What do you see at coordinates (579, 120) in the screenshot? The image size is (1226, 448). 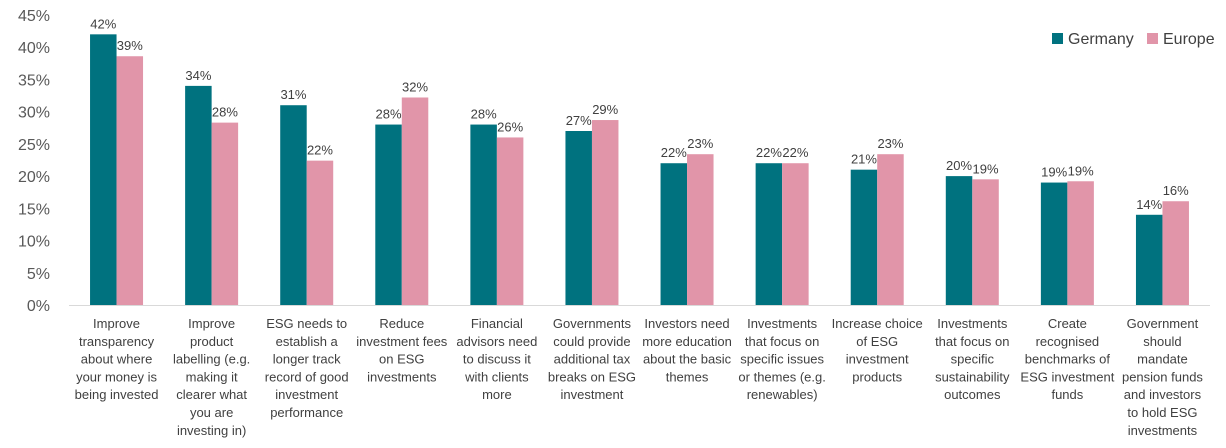 I see `data-label-germany: 27%` at bounding box center [579, 120].